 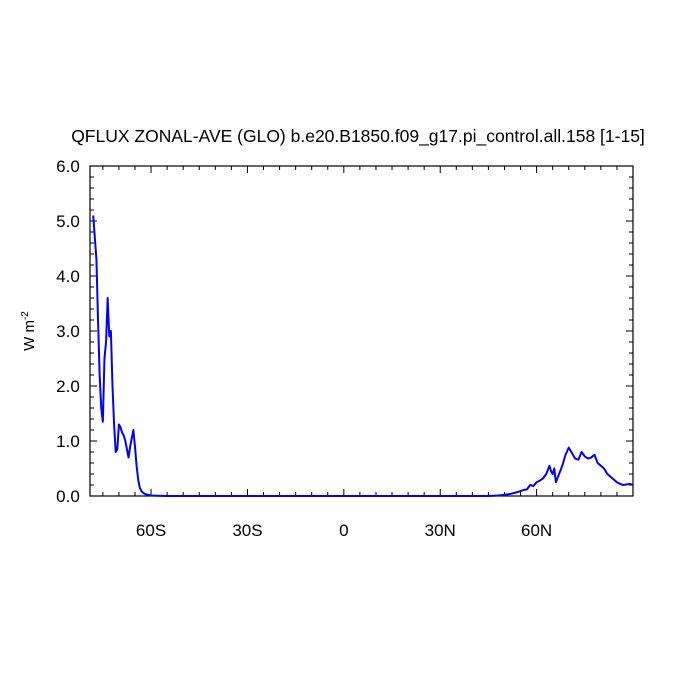 I want to click on y-axis-label-text: W m-2, so click(x=29, y=331).